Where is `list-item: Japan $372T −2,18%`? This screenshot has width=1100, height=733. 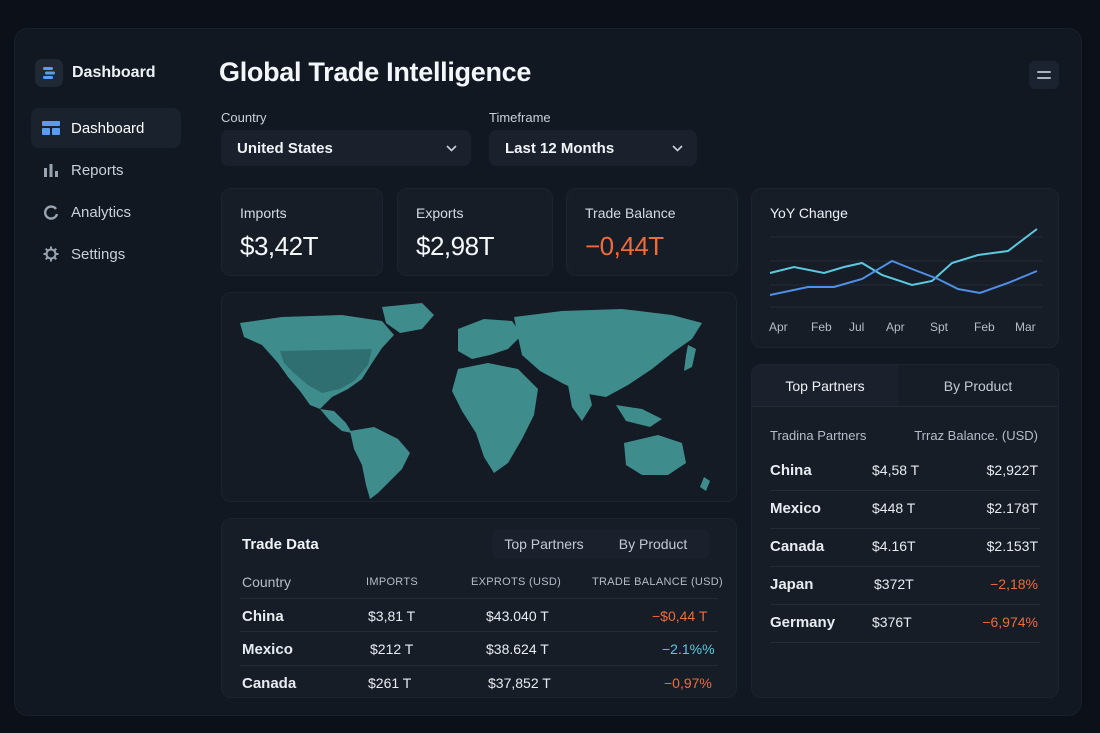
list-item: Japan $372T −2,18% is located at coordinates (905, 586).